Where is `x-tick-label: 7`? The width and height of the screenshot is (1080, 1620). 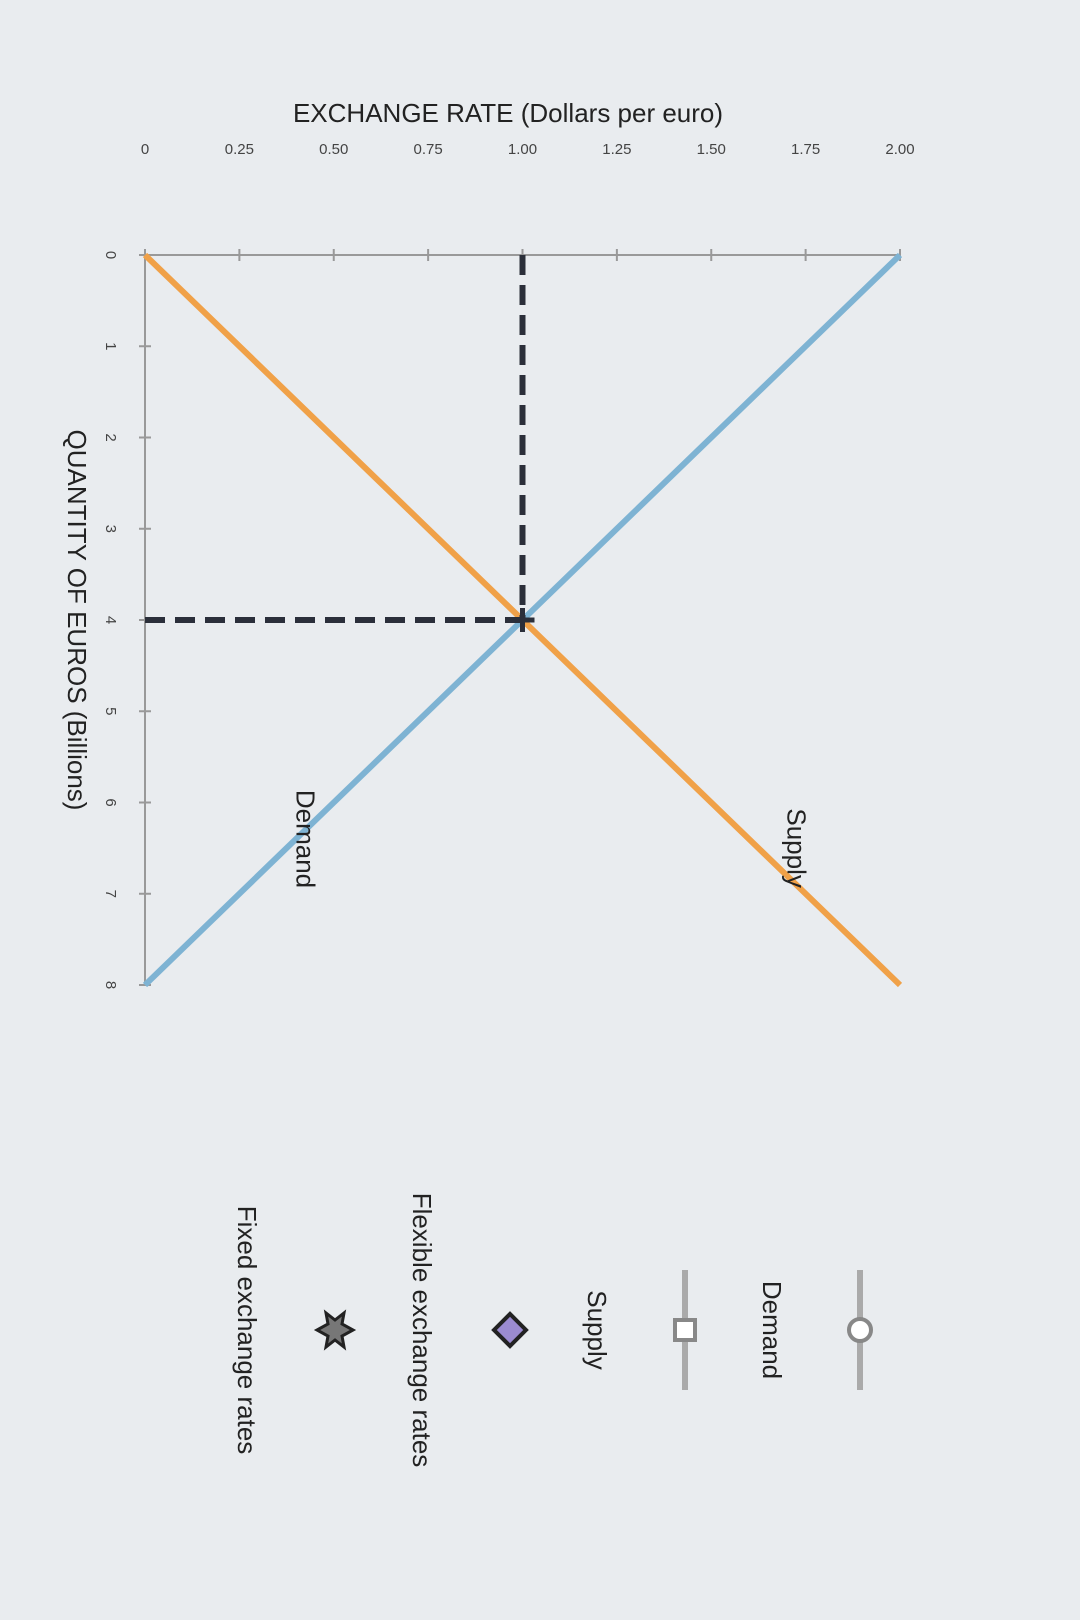
x-tick-label: 7 is located at coordinates (110, 894).